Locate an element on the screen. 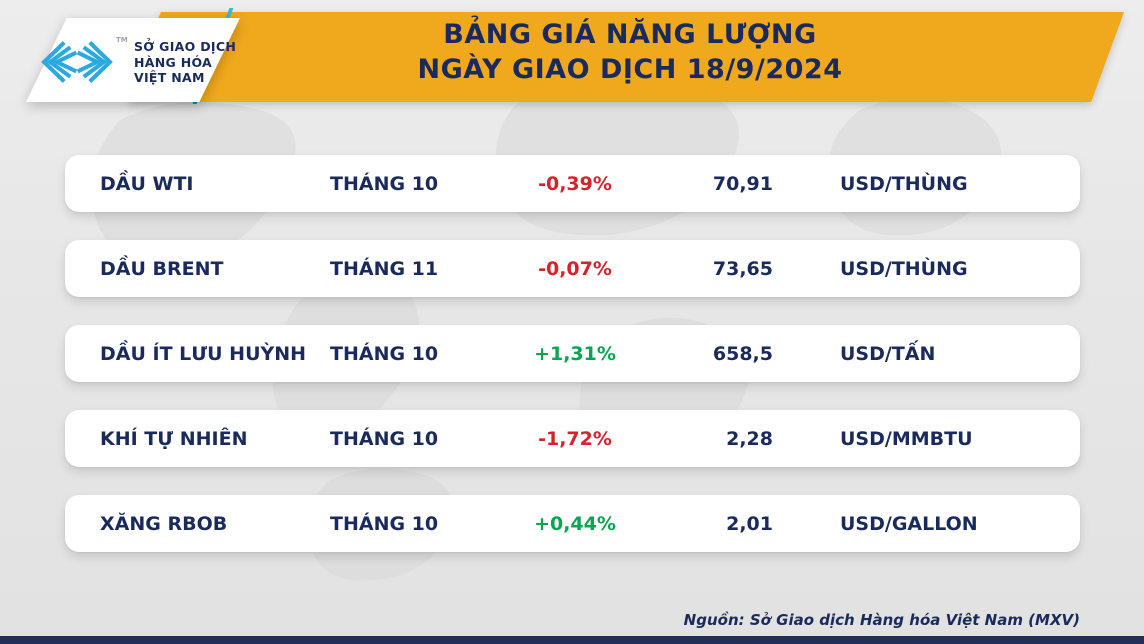 Image resolution: width=1144 pixels, height=644 pixels. page-title-line1: BẢNG GIÁ NĂNG LƯỢNG is located at coordinates (630, 34).